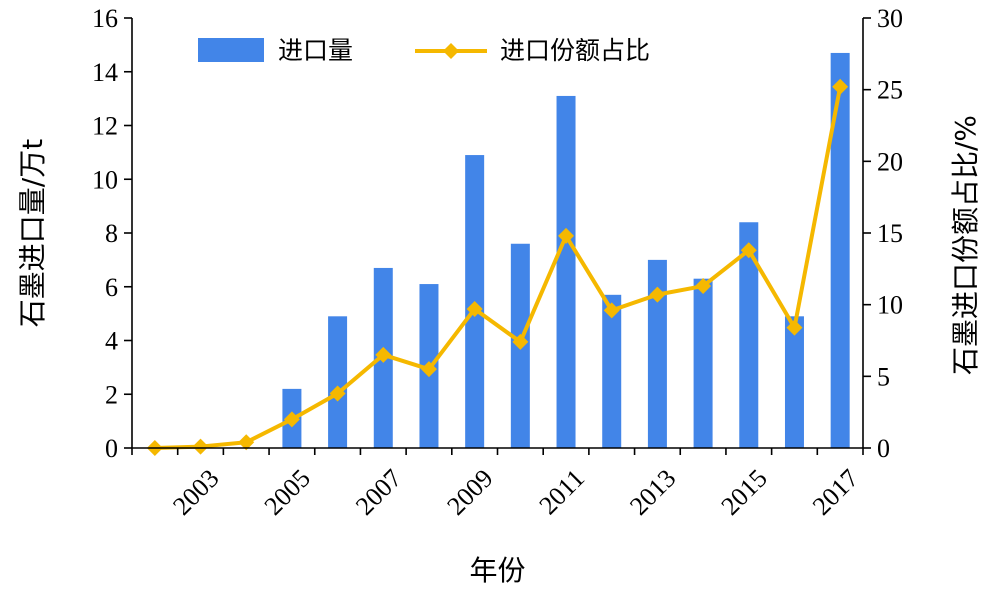 Image resolution: width=1000 pixels, height=593 pixels. I want to click on line-point-2007, so click(383, 354).